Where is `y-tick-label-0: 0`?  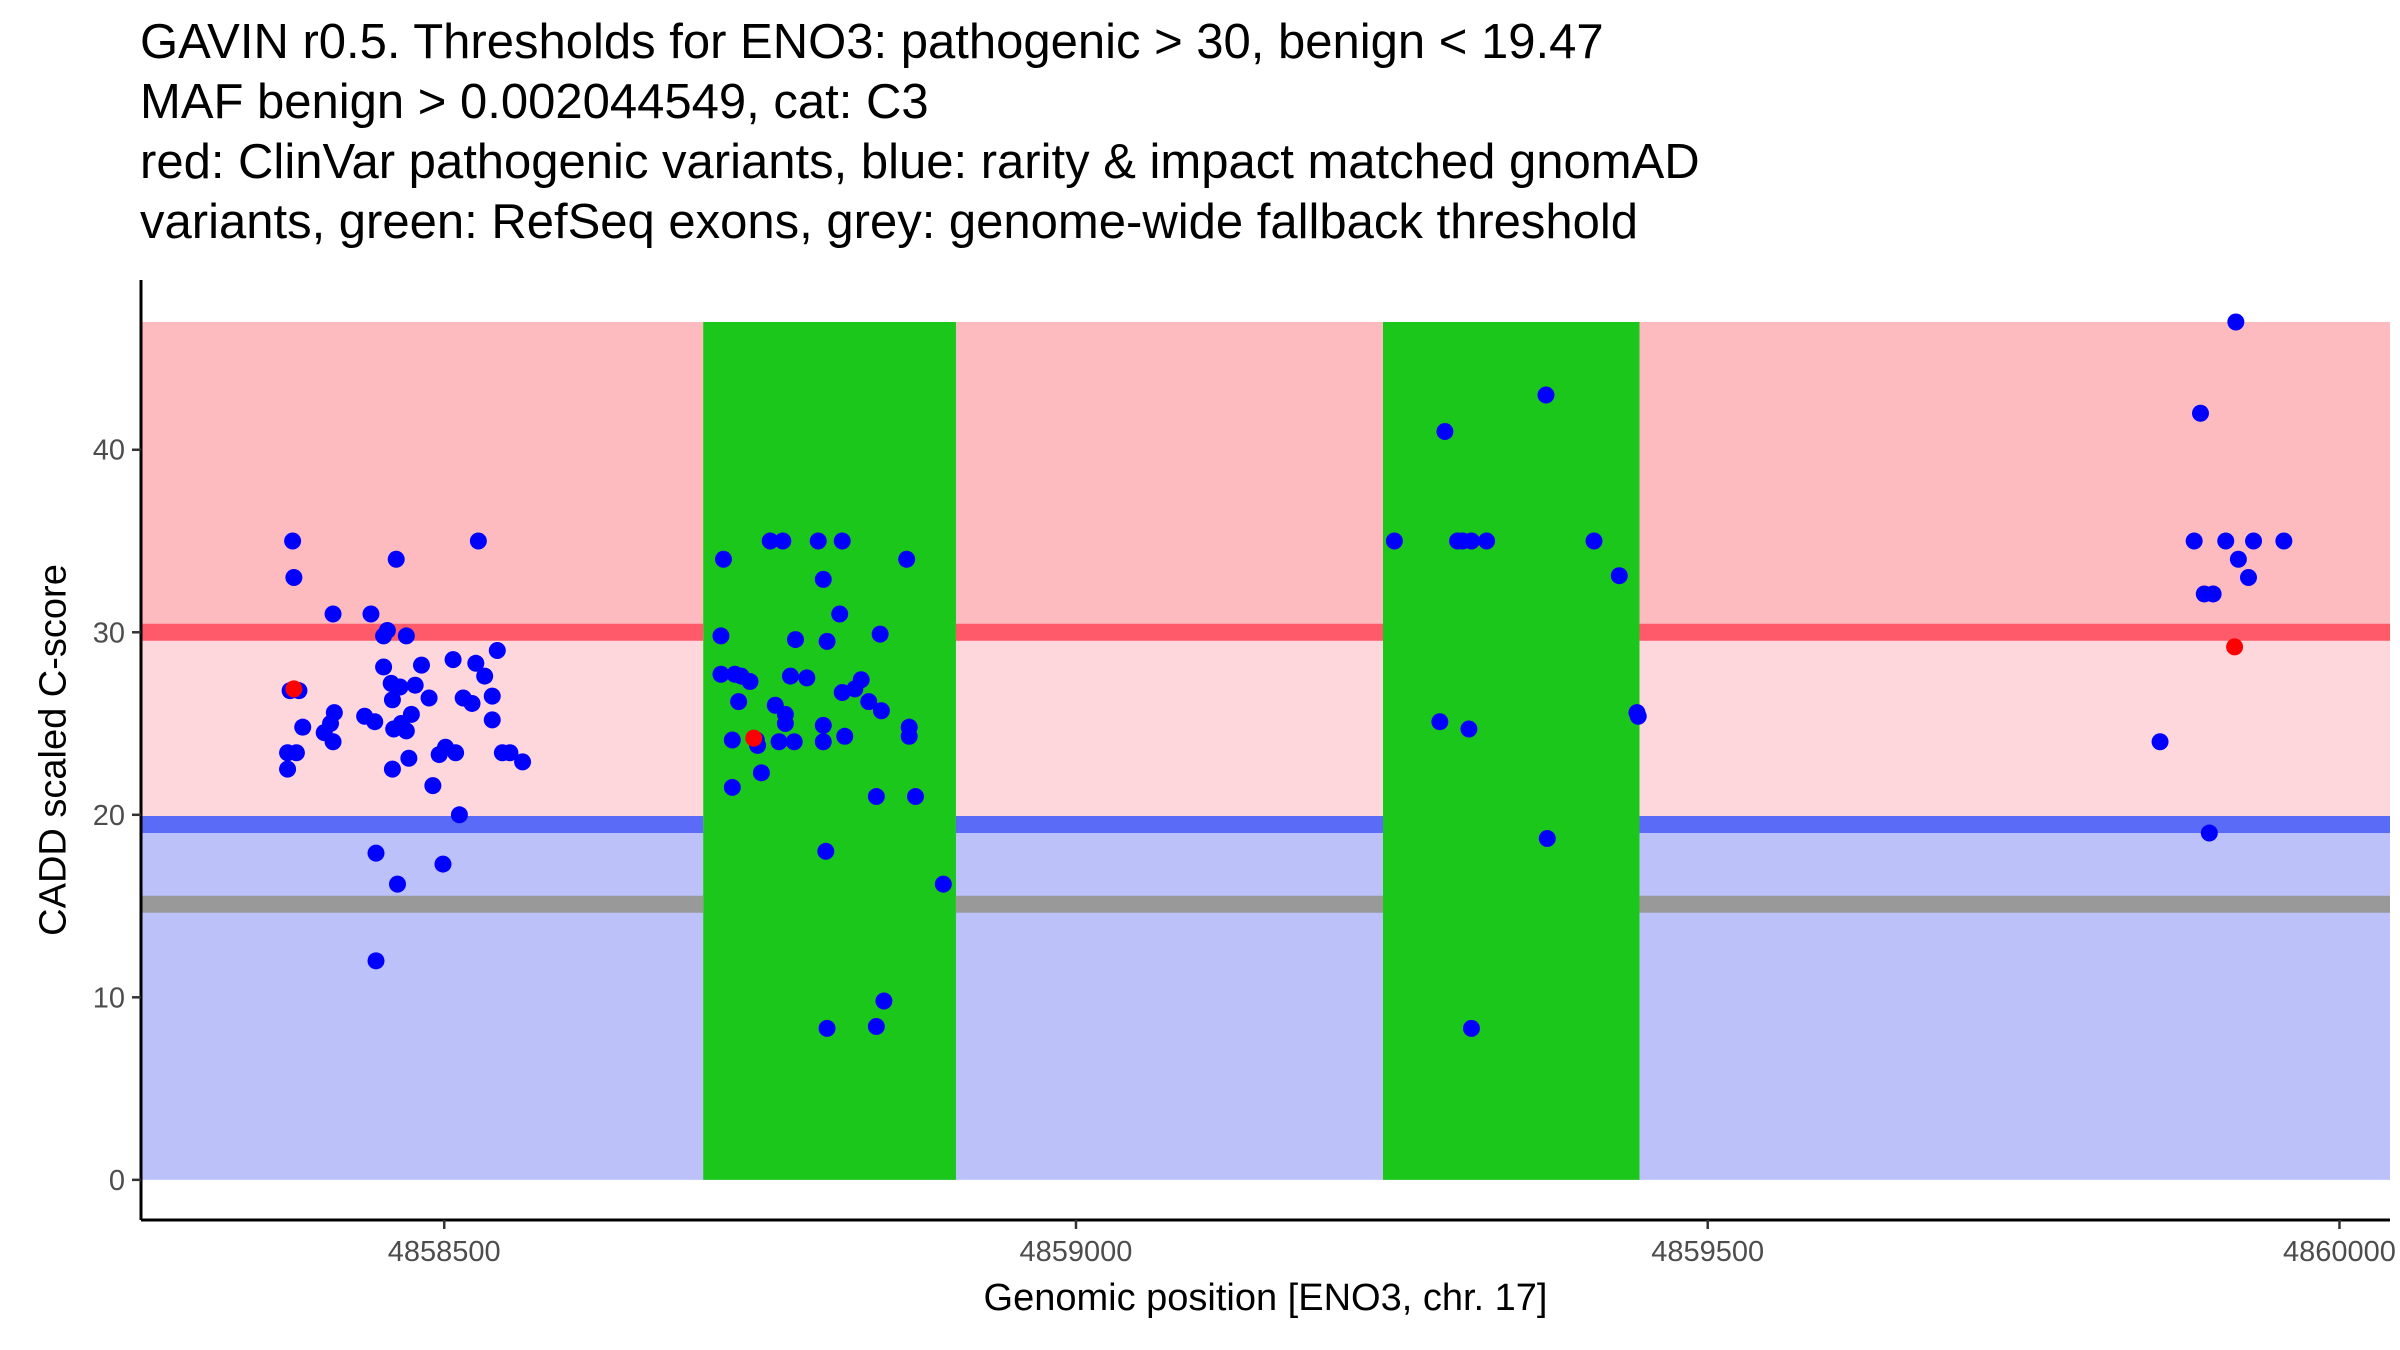 y-tick-label-0: 0 is located at coordinates (117, 1181).